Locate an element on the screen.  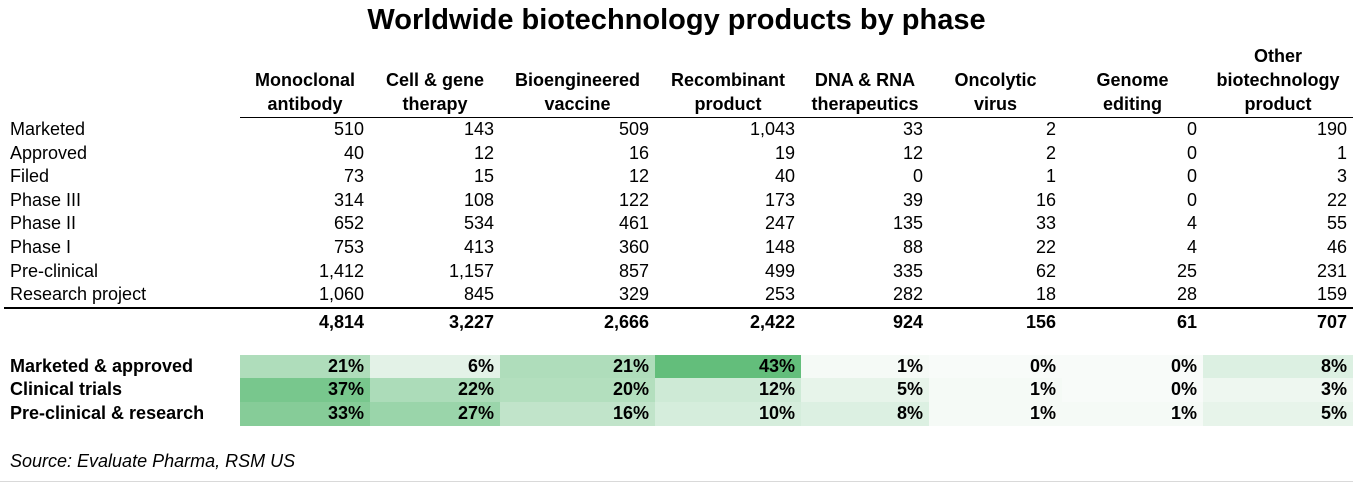
value-cell: 461 is located at coordinates (633, 223).